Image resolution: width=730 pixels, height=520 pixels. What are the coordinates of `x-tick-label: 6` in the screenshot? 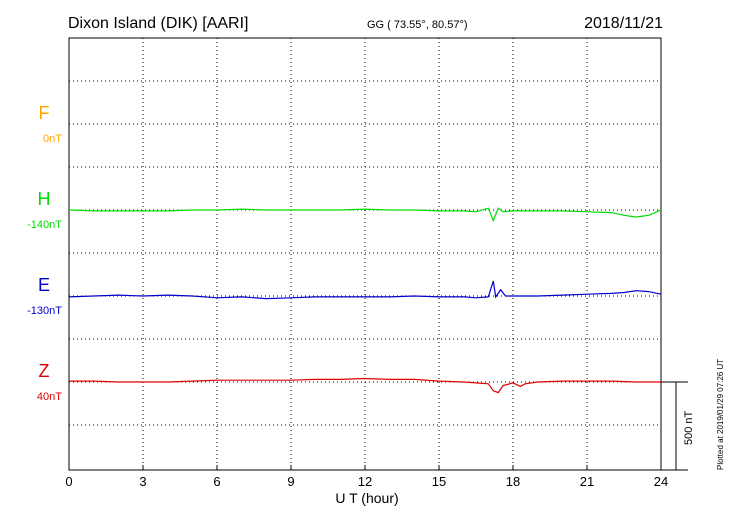 It's located at (216, 481).